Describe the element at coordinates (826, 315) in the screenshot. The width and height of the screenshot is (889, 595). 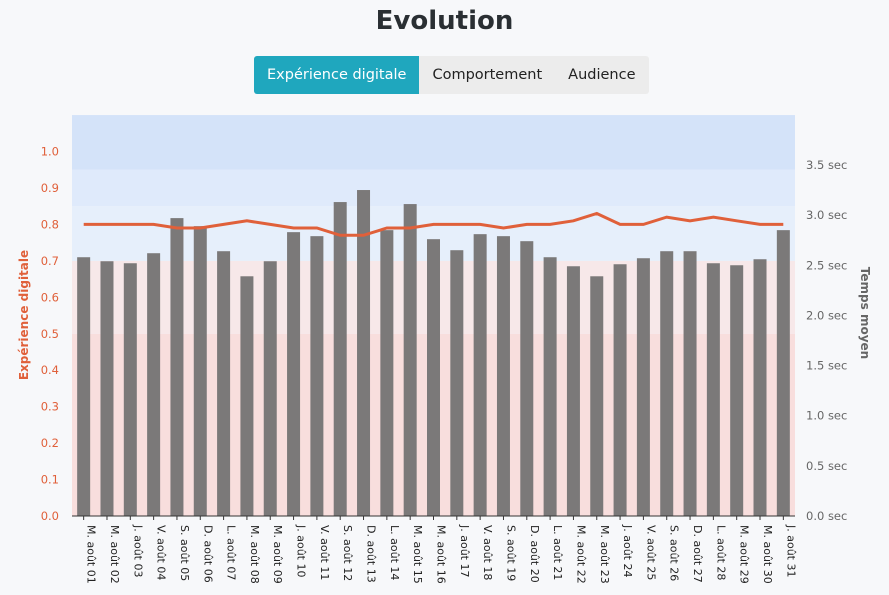
I see `right-tick-label: 2.0 sec` at that location.